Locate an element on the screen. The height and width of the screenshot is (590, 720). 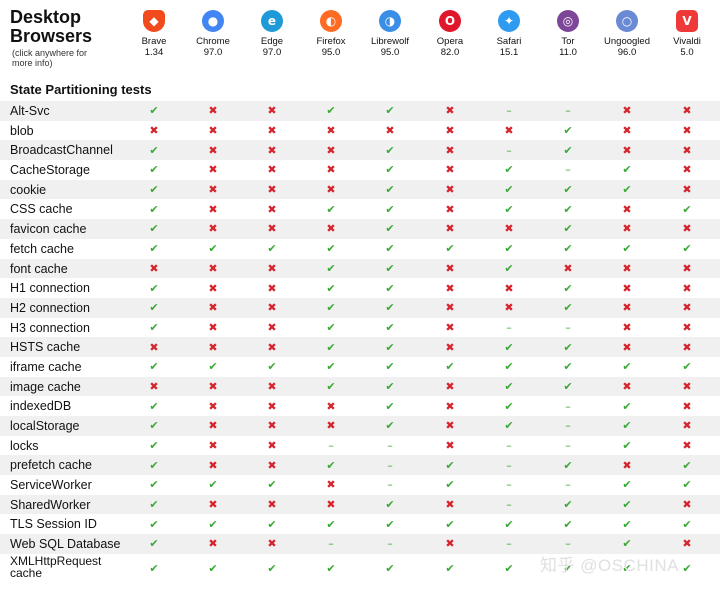
browser-name: Chrome is located at coordinates (213, 41).